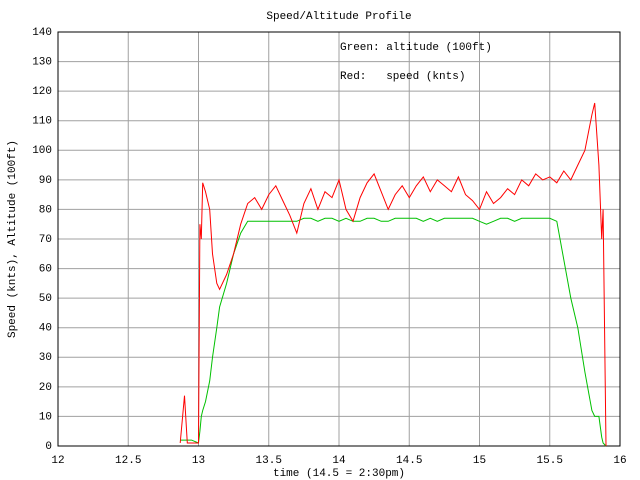 This screenshot has width=640, height=480. I want to click on x-tick-label: 12, so click(57, 461).